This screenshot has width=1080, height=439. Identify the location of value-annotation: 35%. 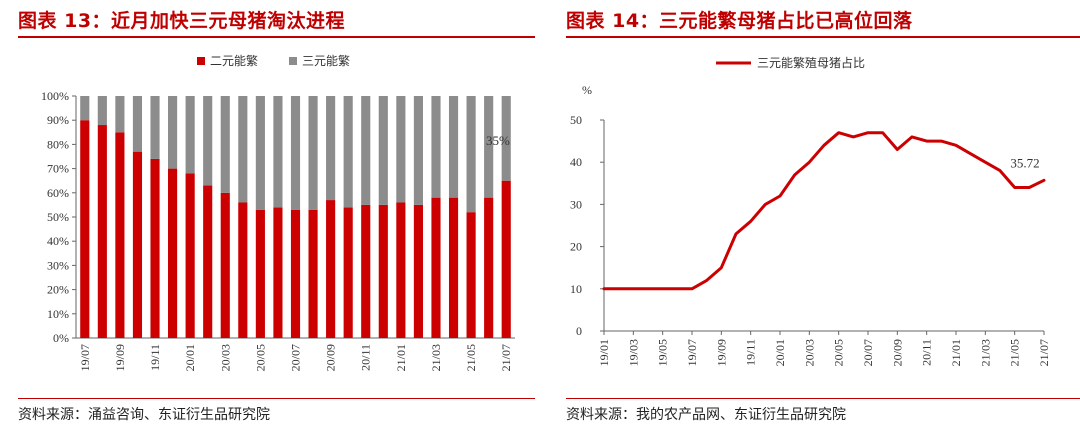
(498, 140).